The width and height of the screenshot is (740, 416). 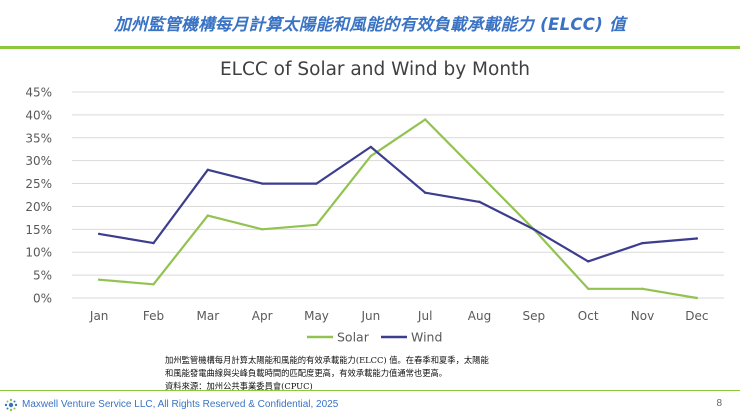 I want to click on chart-title: ELCC of Solar and Wind by Month, so click(x=375, y=69).